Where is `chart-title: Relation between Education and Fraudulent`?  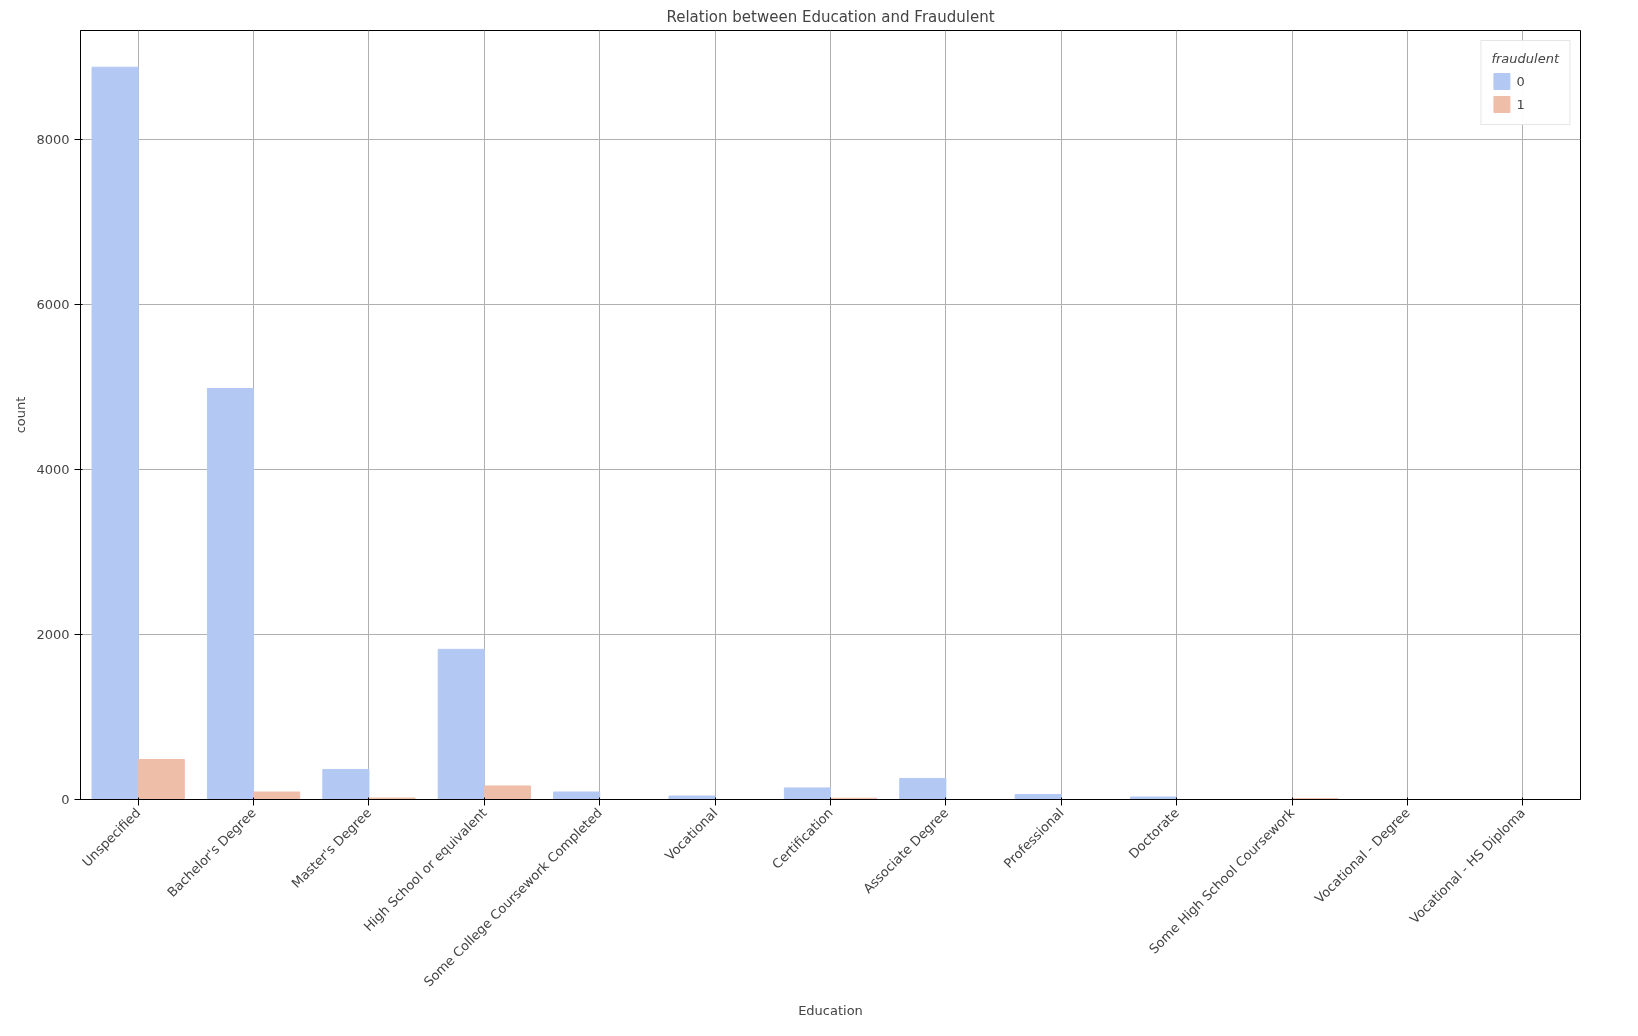
chart-title: Relation between Education and Fraudulent is located at coordinates (830, 16).